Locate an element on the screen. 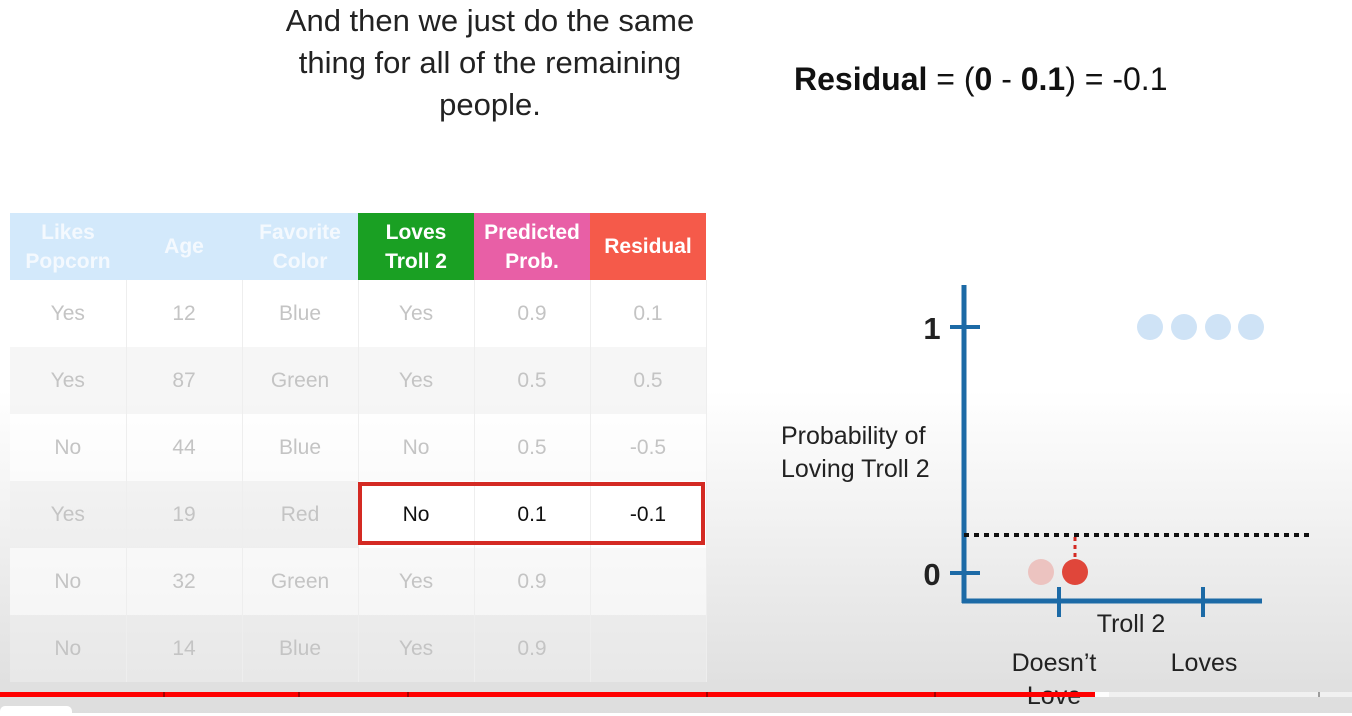  cell-highlighted: -0.1 is located at coordinates (648, 514).